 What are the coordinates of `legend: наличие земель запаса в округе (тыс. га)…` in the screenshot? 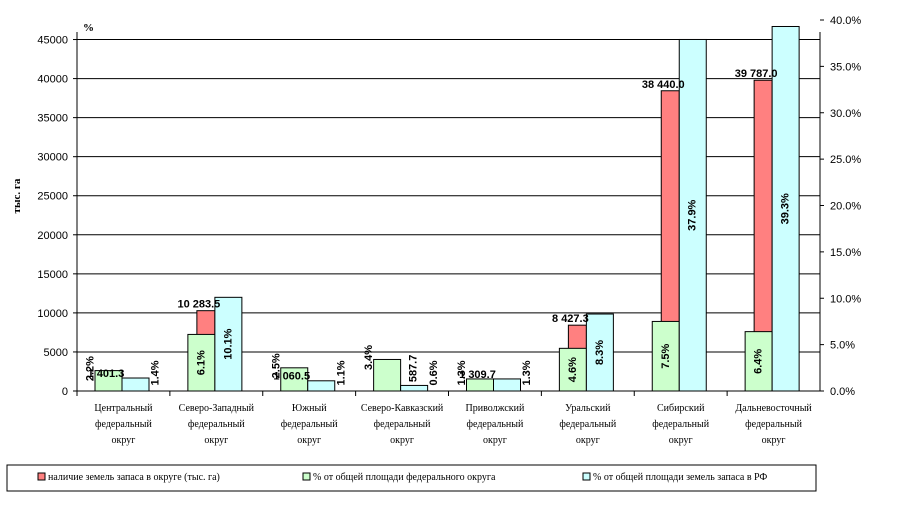 It's located at (411, 478).